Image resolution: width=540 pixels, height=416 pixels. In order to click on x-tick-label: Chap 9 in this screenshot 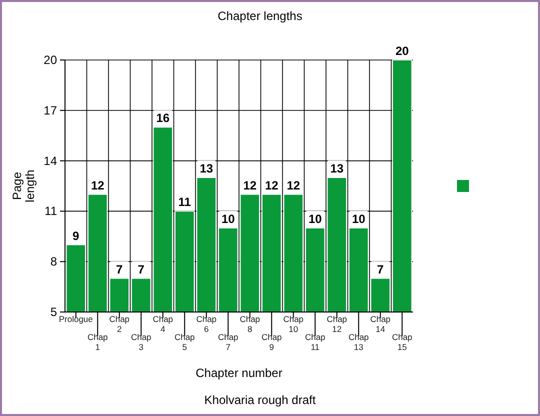, I will do `click(271, 342)`.